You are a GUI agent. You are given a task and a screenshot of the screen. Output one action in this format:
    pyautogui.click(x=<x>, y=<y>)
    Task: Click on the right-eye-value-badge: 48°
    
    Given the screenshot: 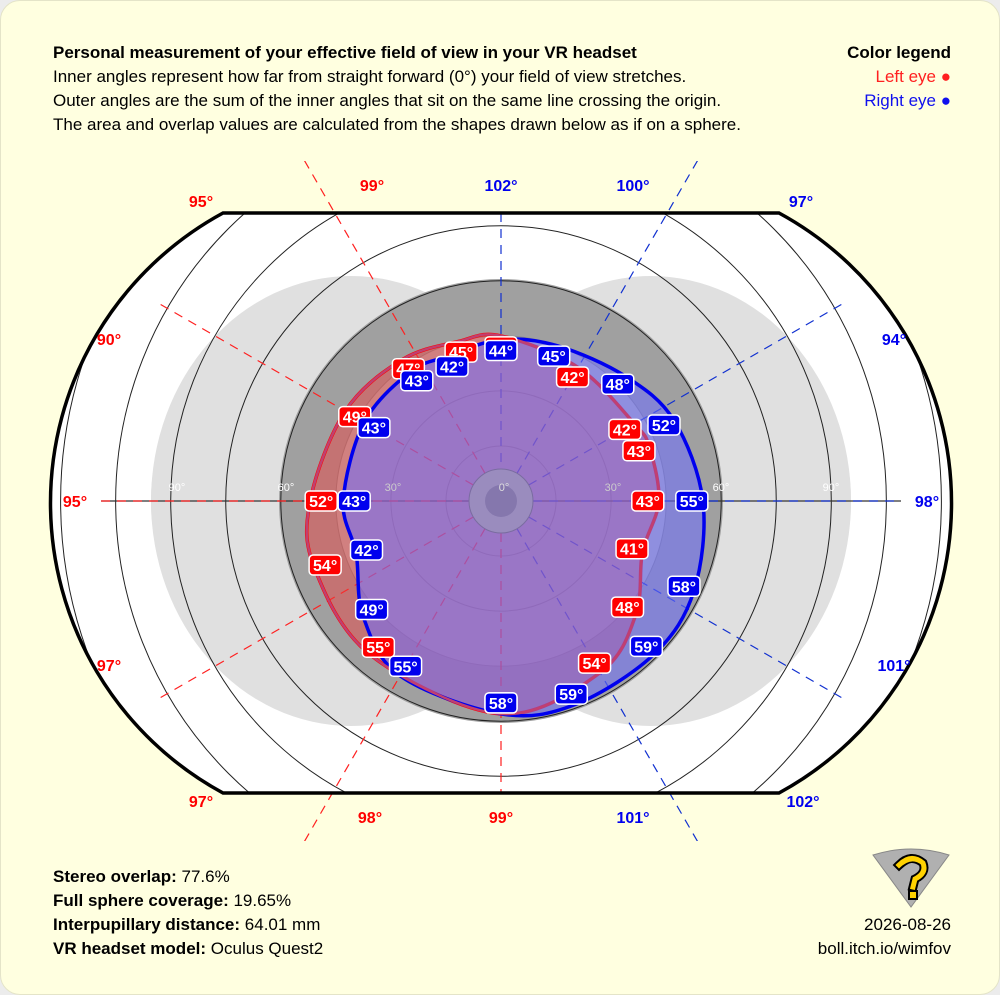 What is the action you would take?
    pyautogui.click(x=618, y=384)
    